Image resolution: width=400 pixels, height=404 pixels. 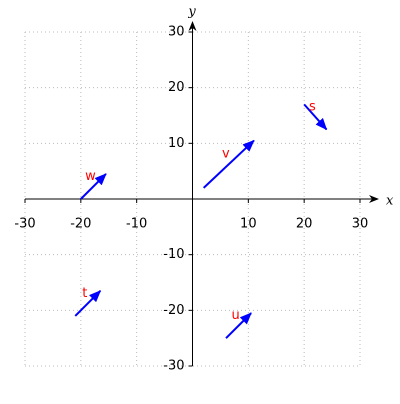 I want to click on y-tick-label: -20, so click(x=173, y=310).